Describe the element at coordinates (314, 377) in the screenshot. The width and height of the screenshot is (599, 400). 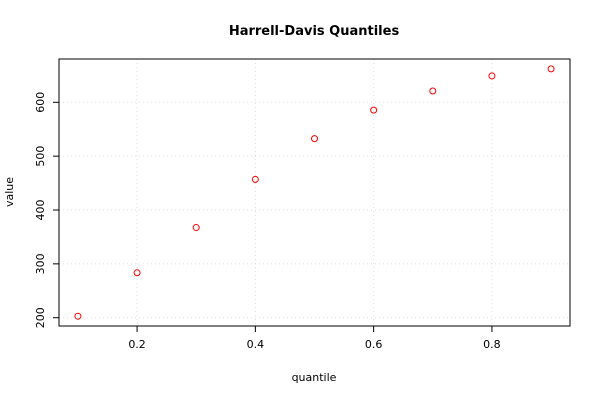
I see `x-axis-label: quantile` at that location.